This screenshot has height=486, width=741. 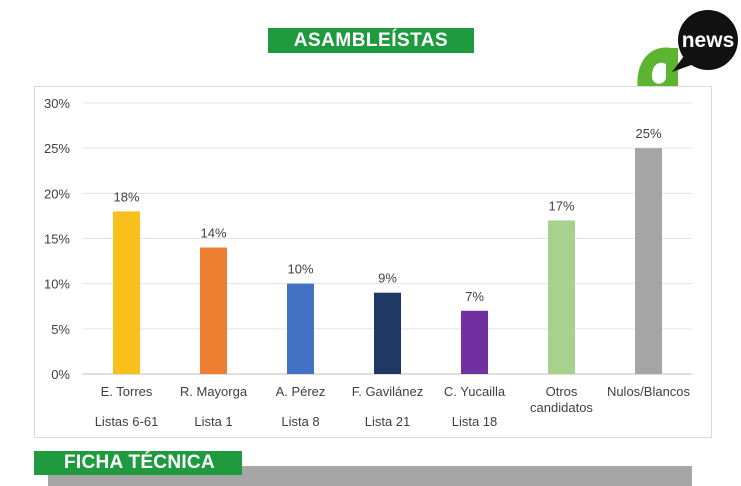 What do you see at coordinates (649, 391) in the screenshot?
I see `x-tick-label: Nulos/Blancos` at bounding box center [649, 391].